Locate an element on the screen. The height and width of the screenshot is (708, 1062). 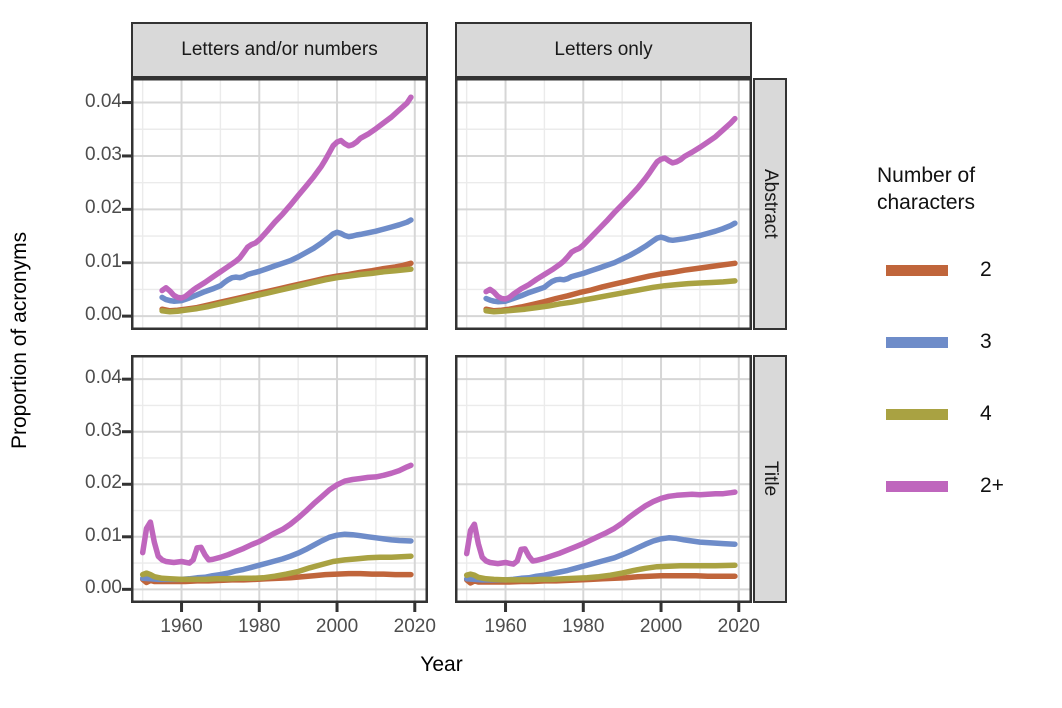
panel-title-letters-numbers is located at coordinates (275, 483).